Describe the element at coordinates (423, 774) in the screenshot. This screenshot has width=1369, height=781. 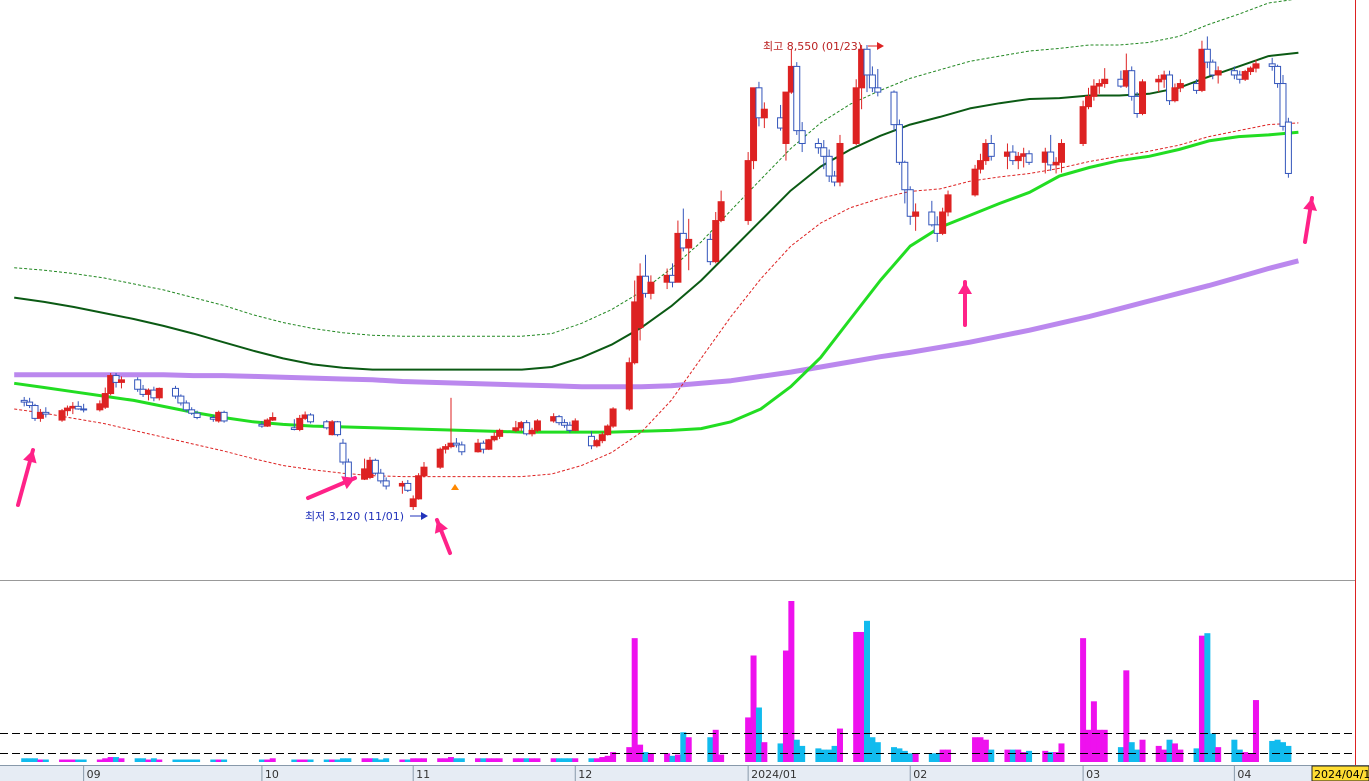
I see `x-tick-label: 11` at that location.